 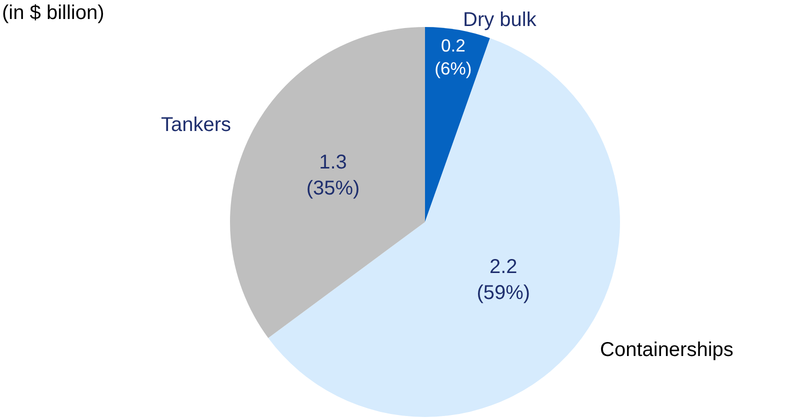 I want to click on slice-label: Containerships, so click(x=667, y=350).